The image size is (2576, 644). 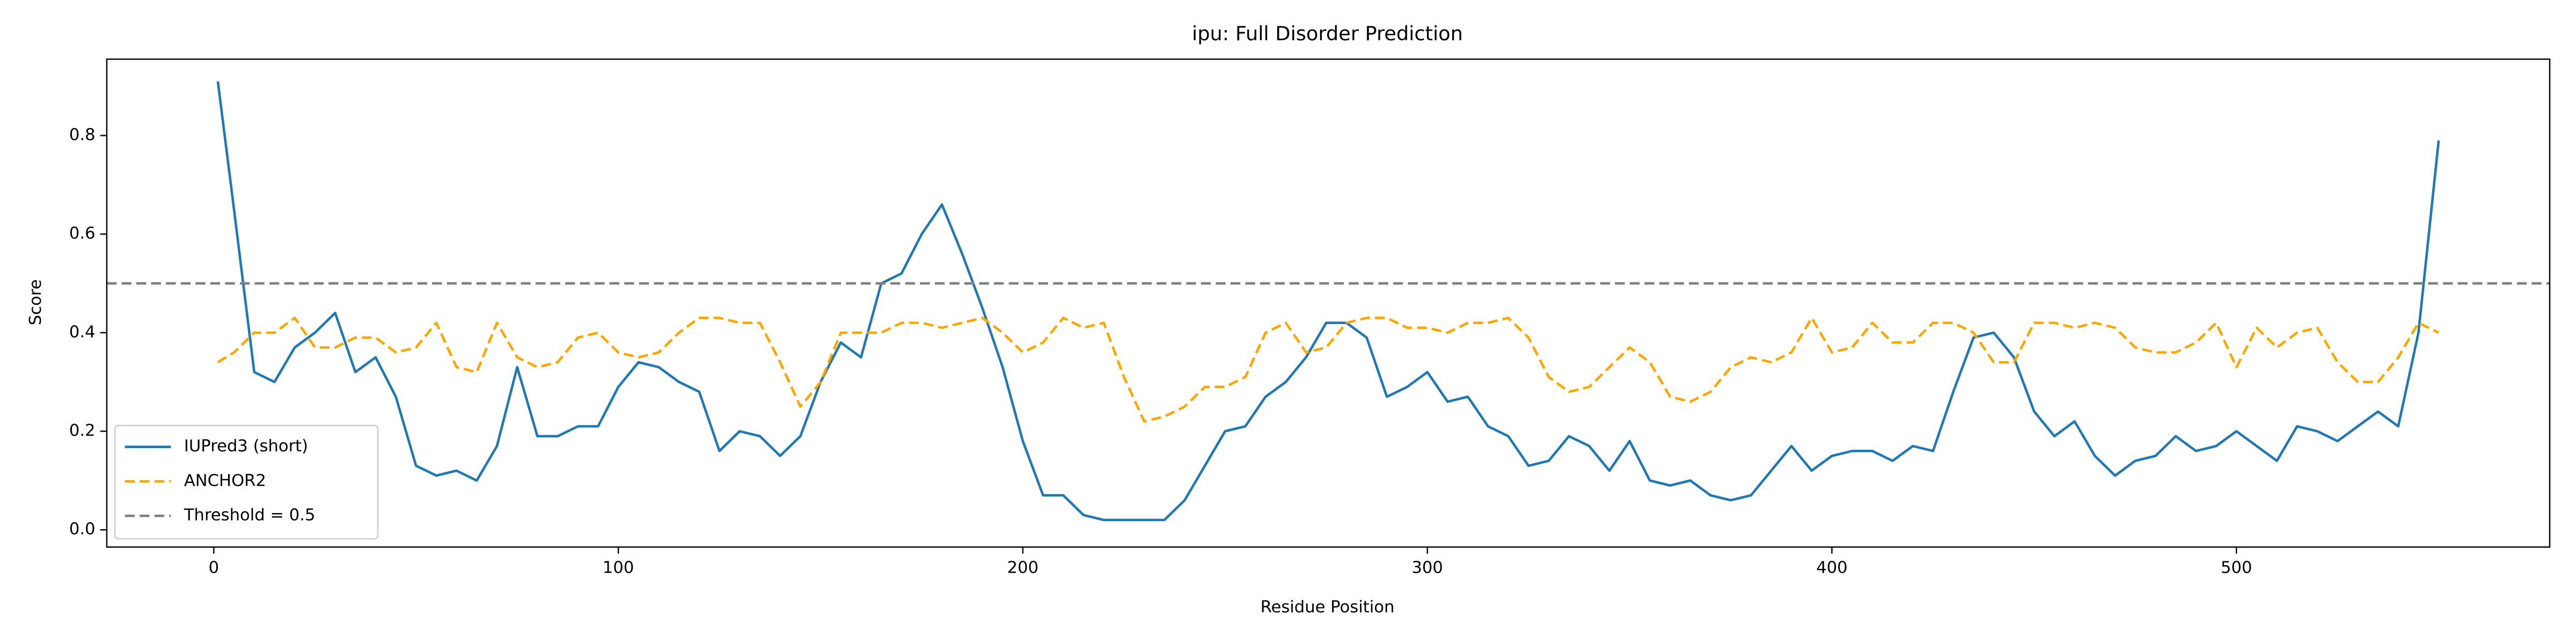 What do you see at coordinates (82, 529) in the screenshot?
I see `y-tick-label: 0.0` at bounding box center [82, 529].